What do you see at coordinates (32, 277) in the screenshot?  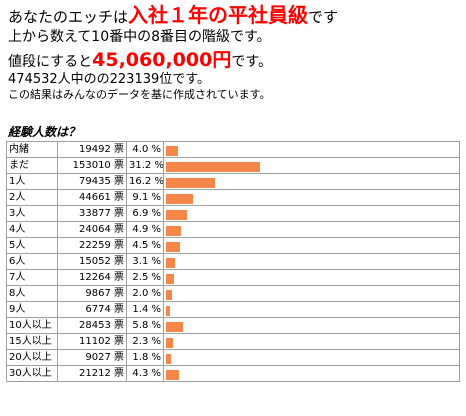 I see `row-label: 7人` at bounding box center [32, 277].